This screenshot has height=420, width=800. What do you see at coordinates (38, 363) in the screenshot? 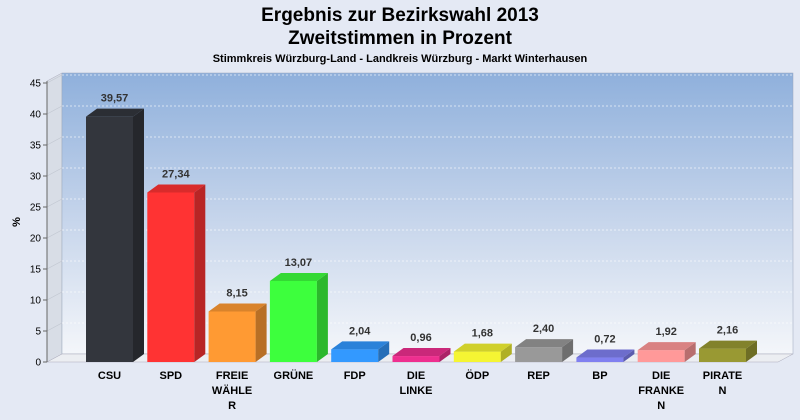
I see `y-tick-label: 0` at bounding box center [38, 363].